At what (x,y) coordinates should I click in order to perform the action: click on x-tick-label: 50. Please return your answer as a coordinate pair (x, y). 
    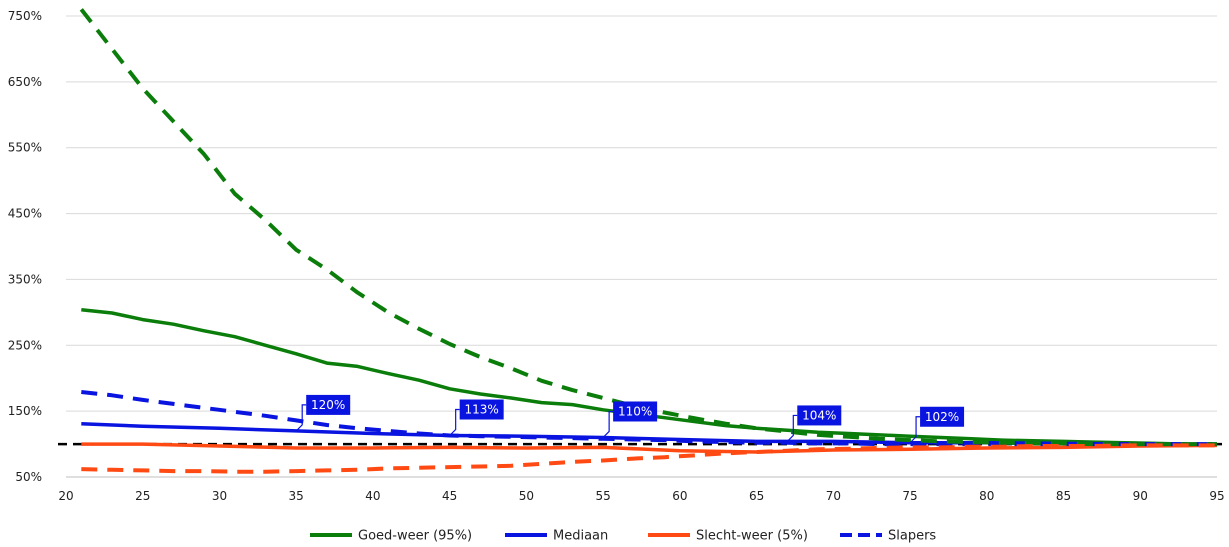
    Looking at the image, I should click on (526, 496).